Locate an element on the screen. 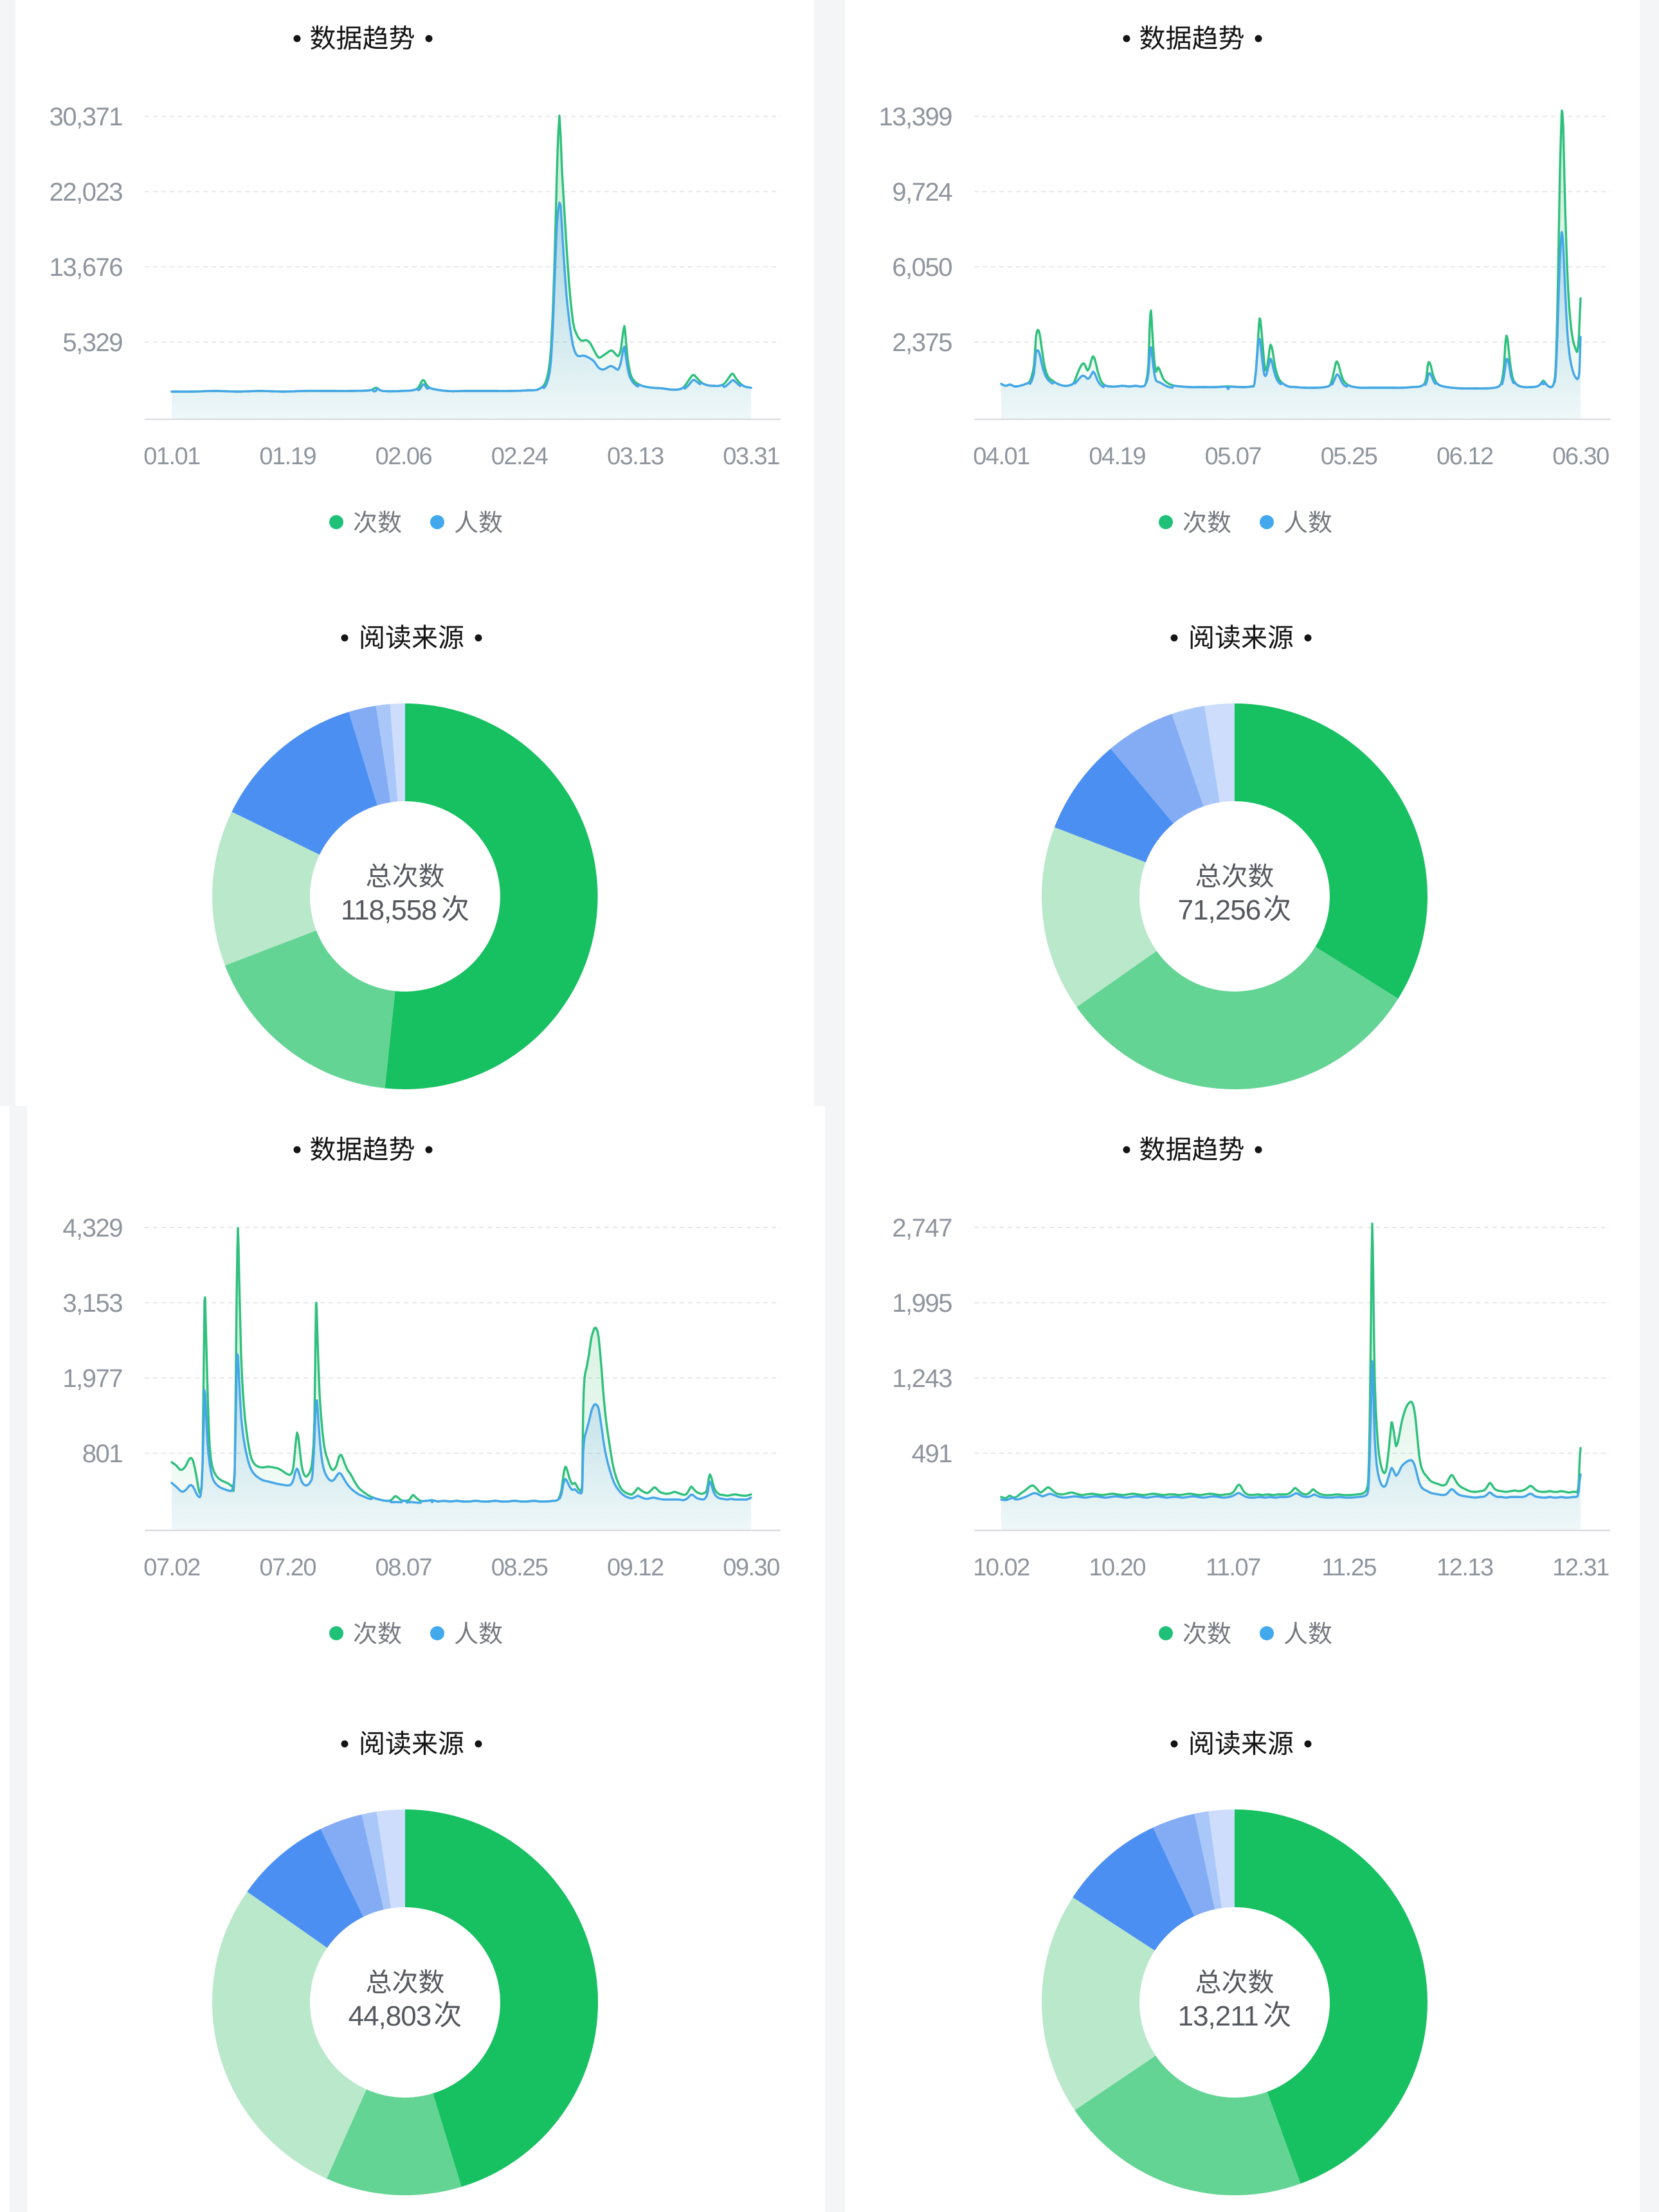  svg-text: 491 is located at coordinates (932, 1454).